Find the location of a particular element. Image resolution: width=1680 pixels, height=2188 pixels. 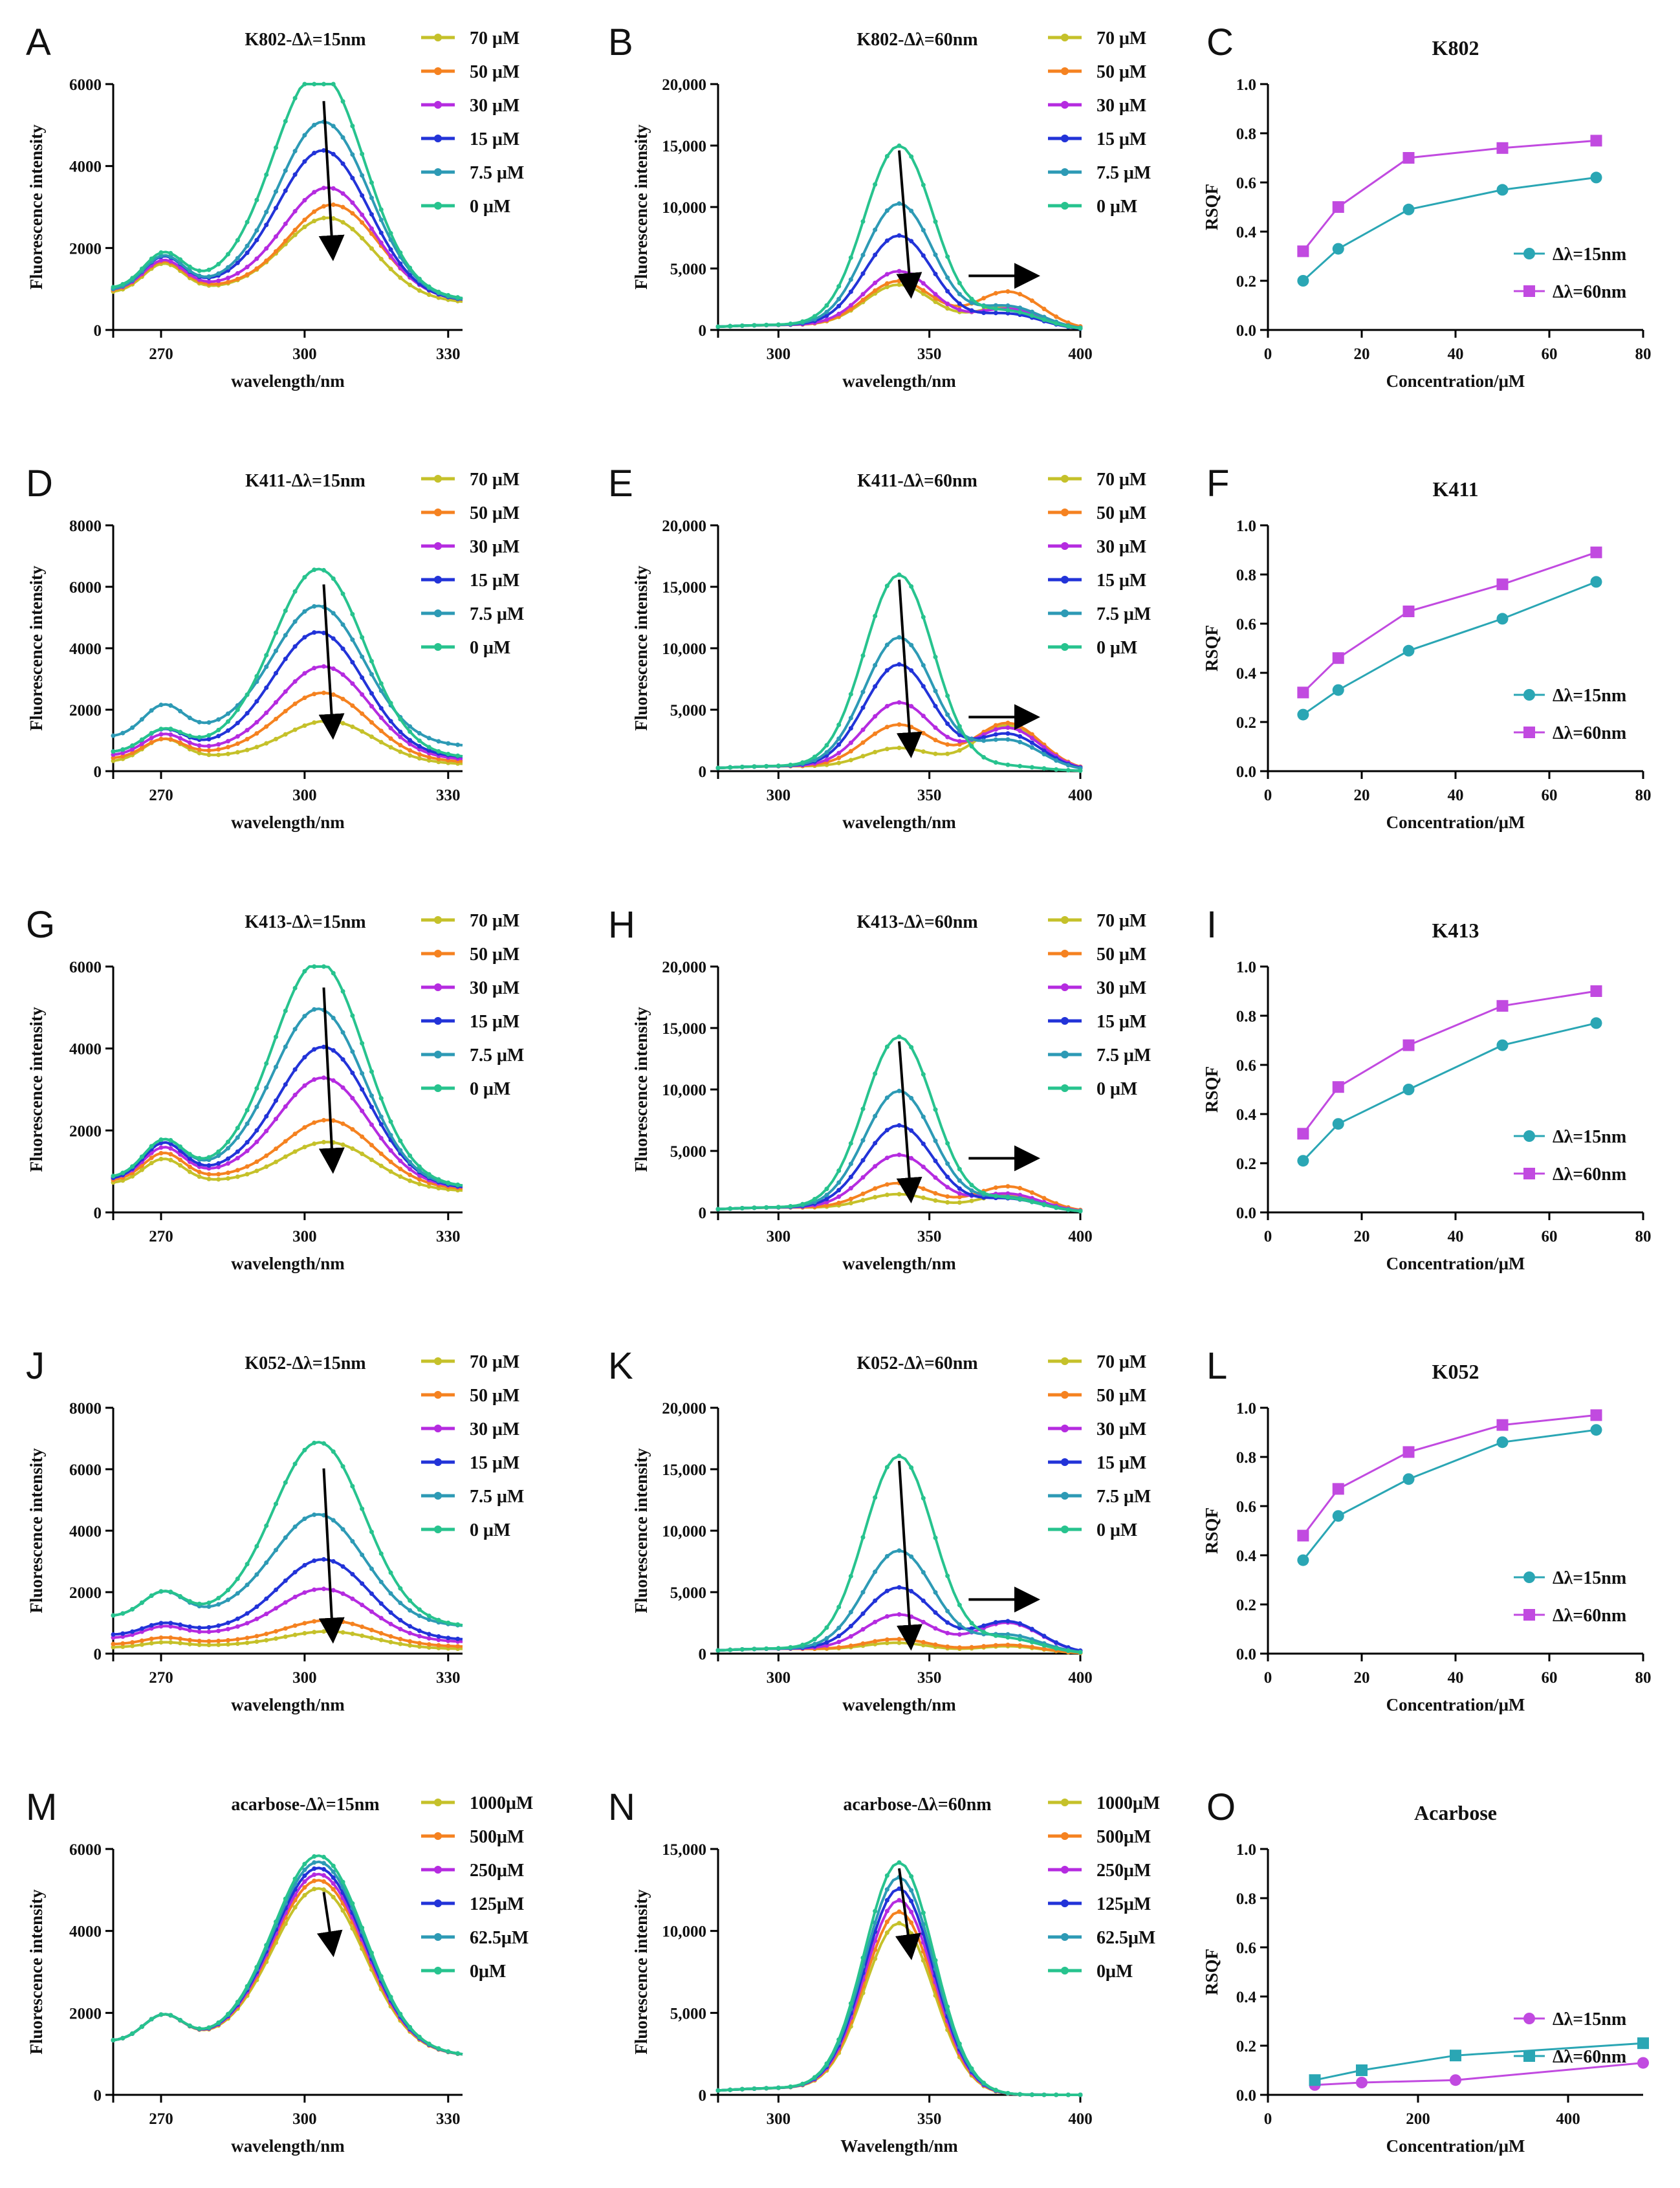

y-tick-label: 1.0 is located at coordinates (1246, 85).